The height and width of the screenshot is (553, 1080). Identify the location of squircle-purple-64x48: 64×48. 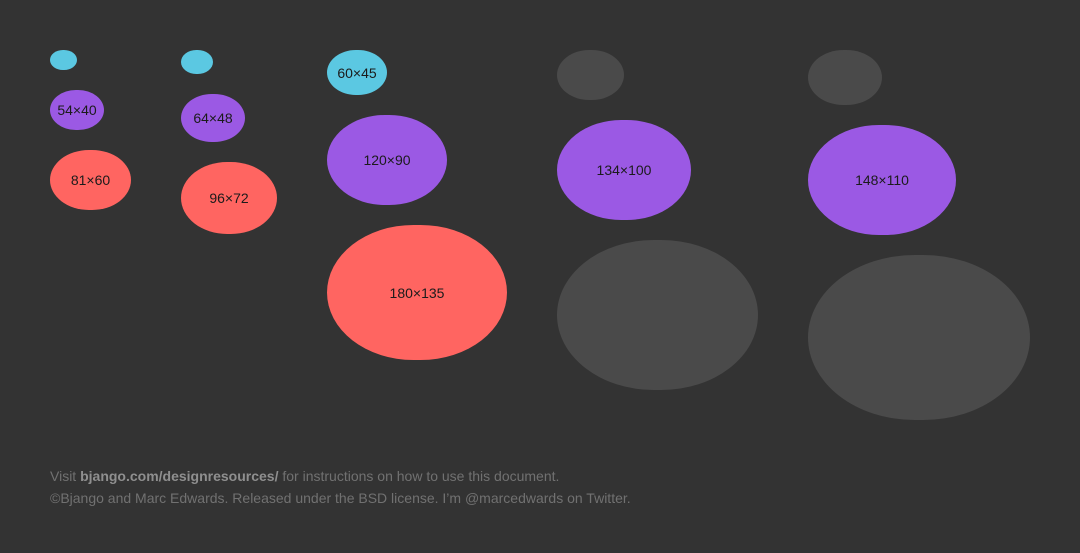
(213, 118).